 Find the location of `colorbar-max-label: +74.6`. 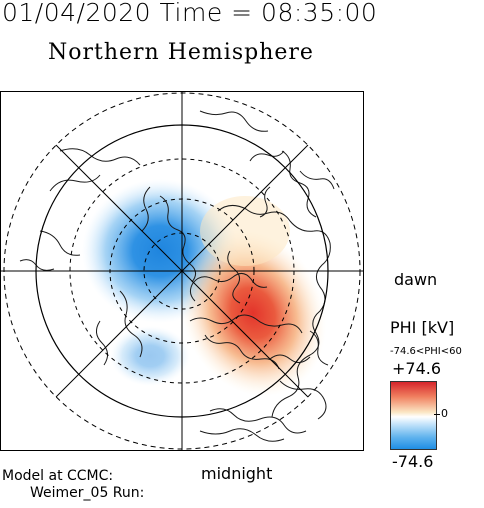

colorbar-max-label: +74.6 is located at coordinates (417, 368).